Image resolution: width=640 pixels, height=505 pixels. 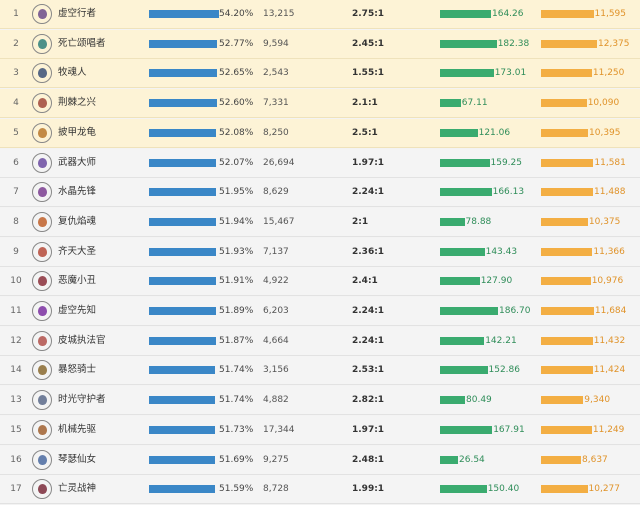 What do you see at coordinates (236, 103) in the screenshot?
I see `win-rate-value: 52.60%` at bounding box center [236, 103].